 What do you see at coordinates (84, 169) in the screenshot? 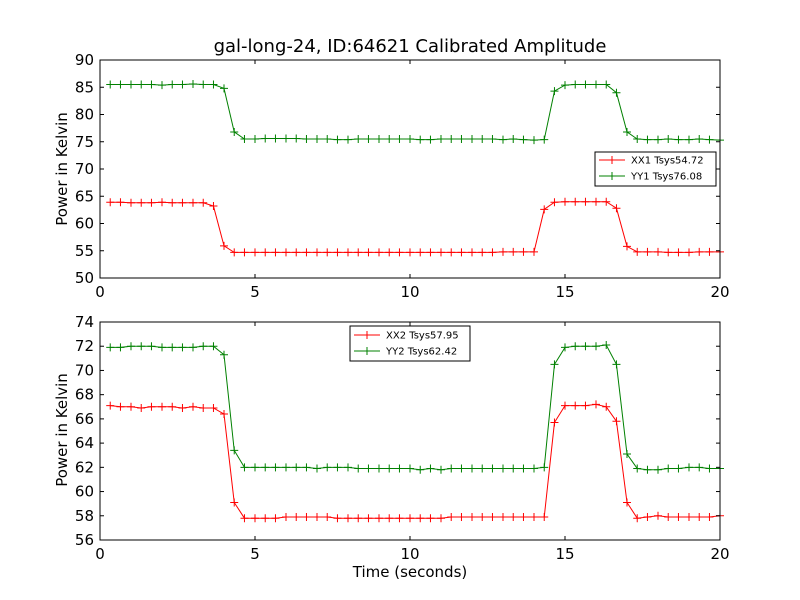
I see `y-tick-label: 70` at bounding box center [84, 169].